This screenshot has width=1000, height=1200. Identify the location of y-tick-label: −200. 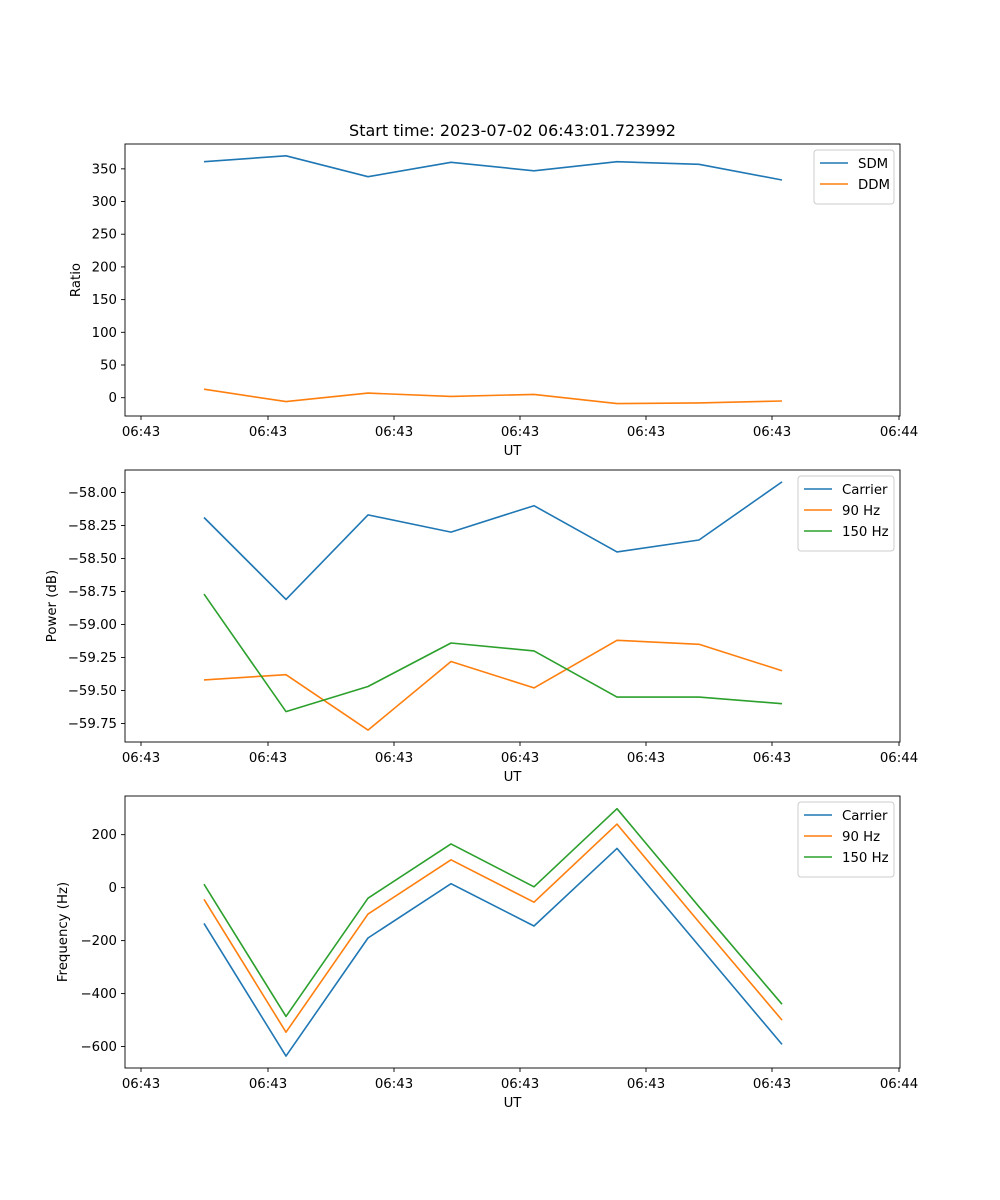
(98, 941).